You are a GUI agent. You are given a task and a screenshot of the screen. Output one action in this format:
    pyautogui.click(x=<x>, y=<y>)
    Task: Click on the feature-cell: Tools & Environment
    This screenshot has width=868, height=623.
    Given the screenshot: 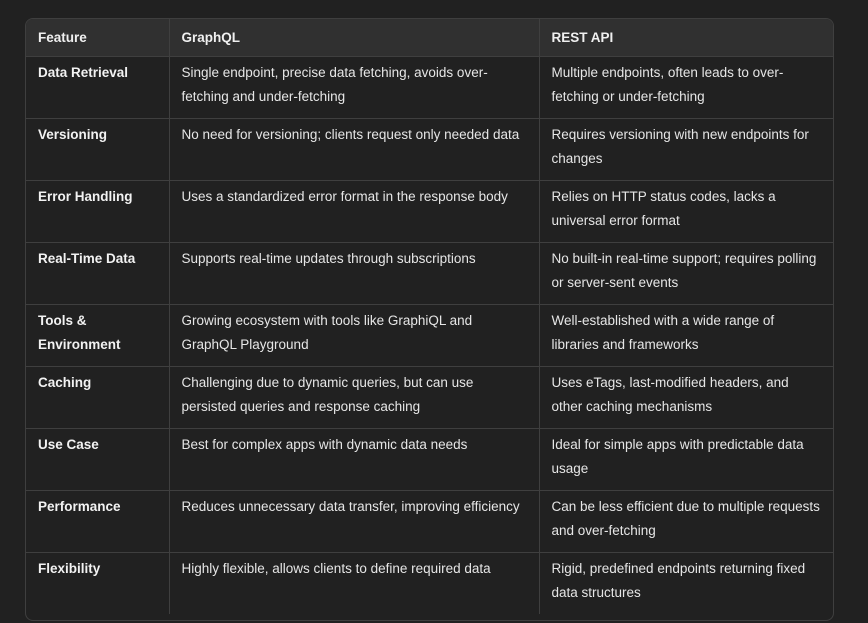 What is the action you would take?
    pyautogui.click(x=98, y=335)
    